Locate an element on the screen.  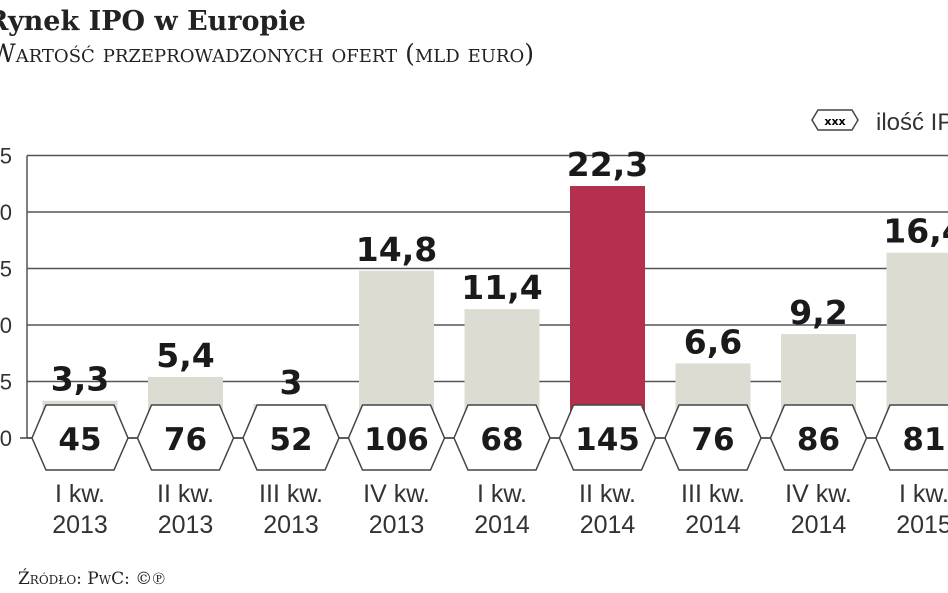
ipo-count-label: 145 is located at coordinates (607, 440).